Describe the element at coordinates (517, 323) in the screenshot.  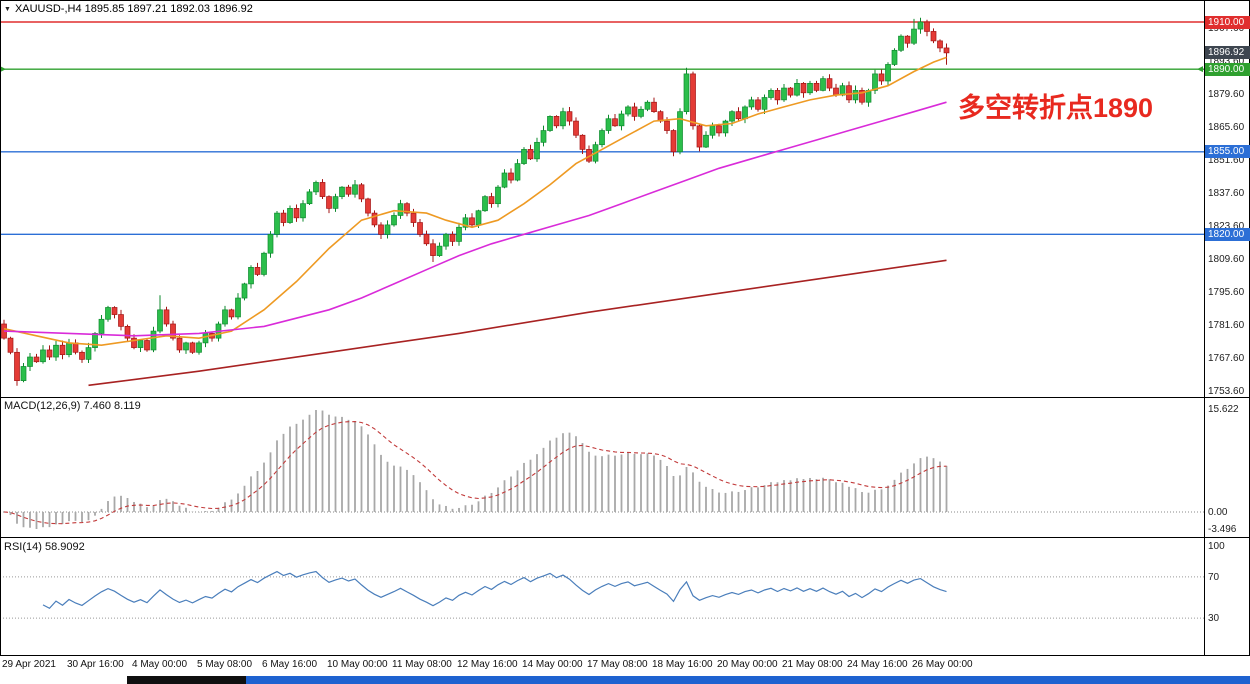
I see `moving-average-slow` at that location.